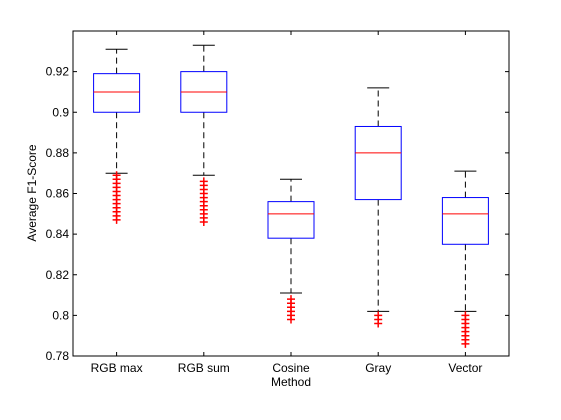 The width and height of the screenshot is (561, 420). I want to click on x-tick-label: Gray, so click(378, 368).